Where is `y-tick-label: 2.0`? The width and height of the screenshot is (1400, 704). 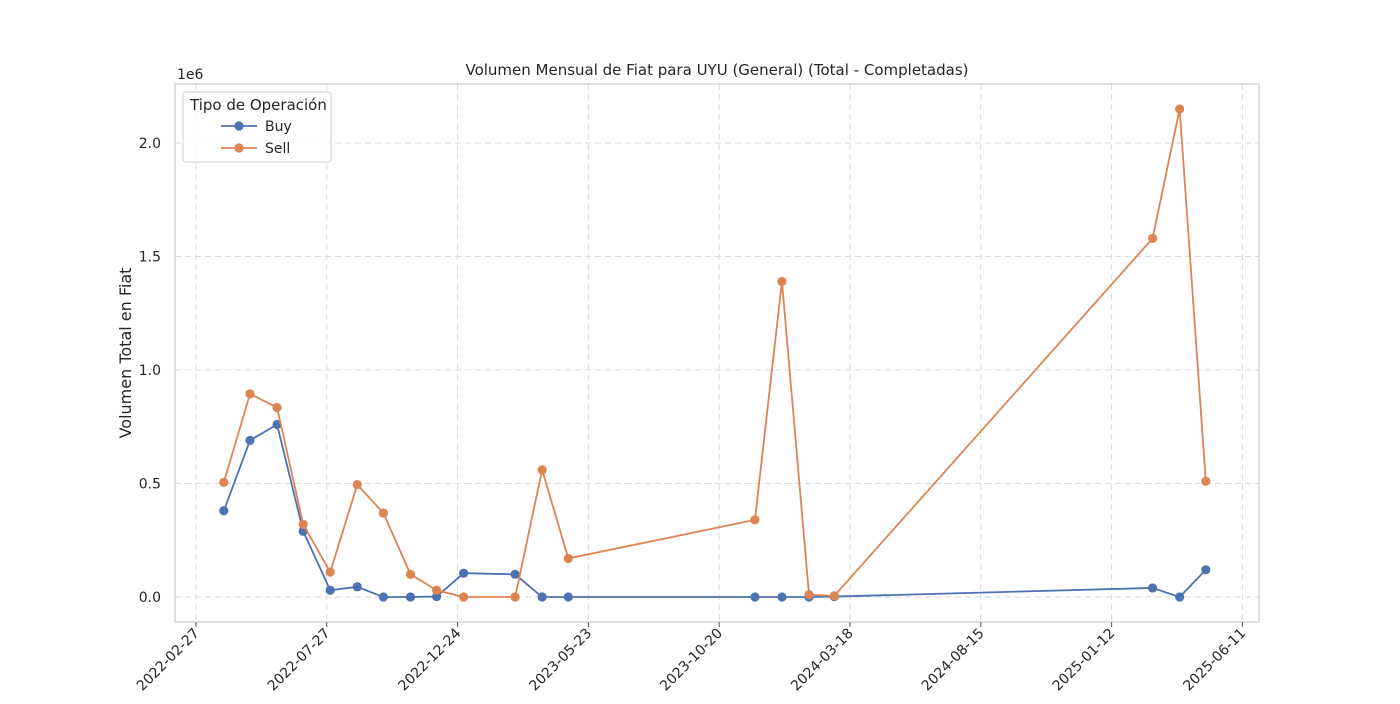 y-tick-label: 2.0 is located at coordinates (150, 144).